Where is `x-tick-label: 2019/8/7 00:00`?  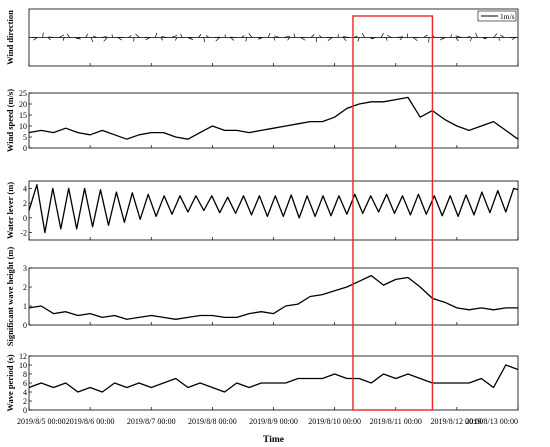 x-tick-label: 2019/8/7 00:00 is located at coordinates (151, 421).